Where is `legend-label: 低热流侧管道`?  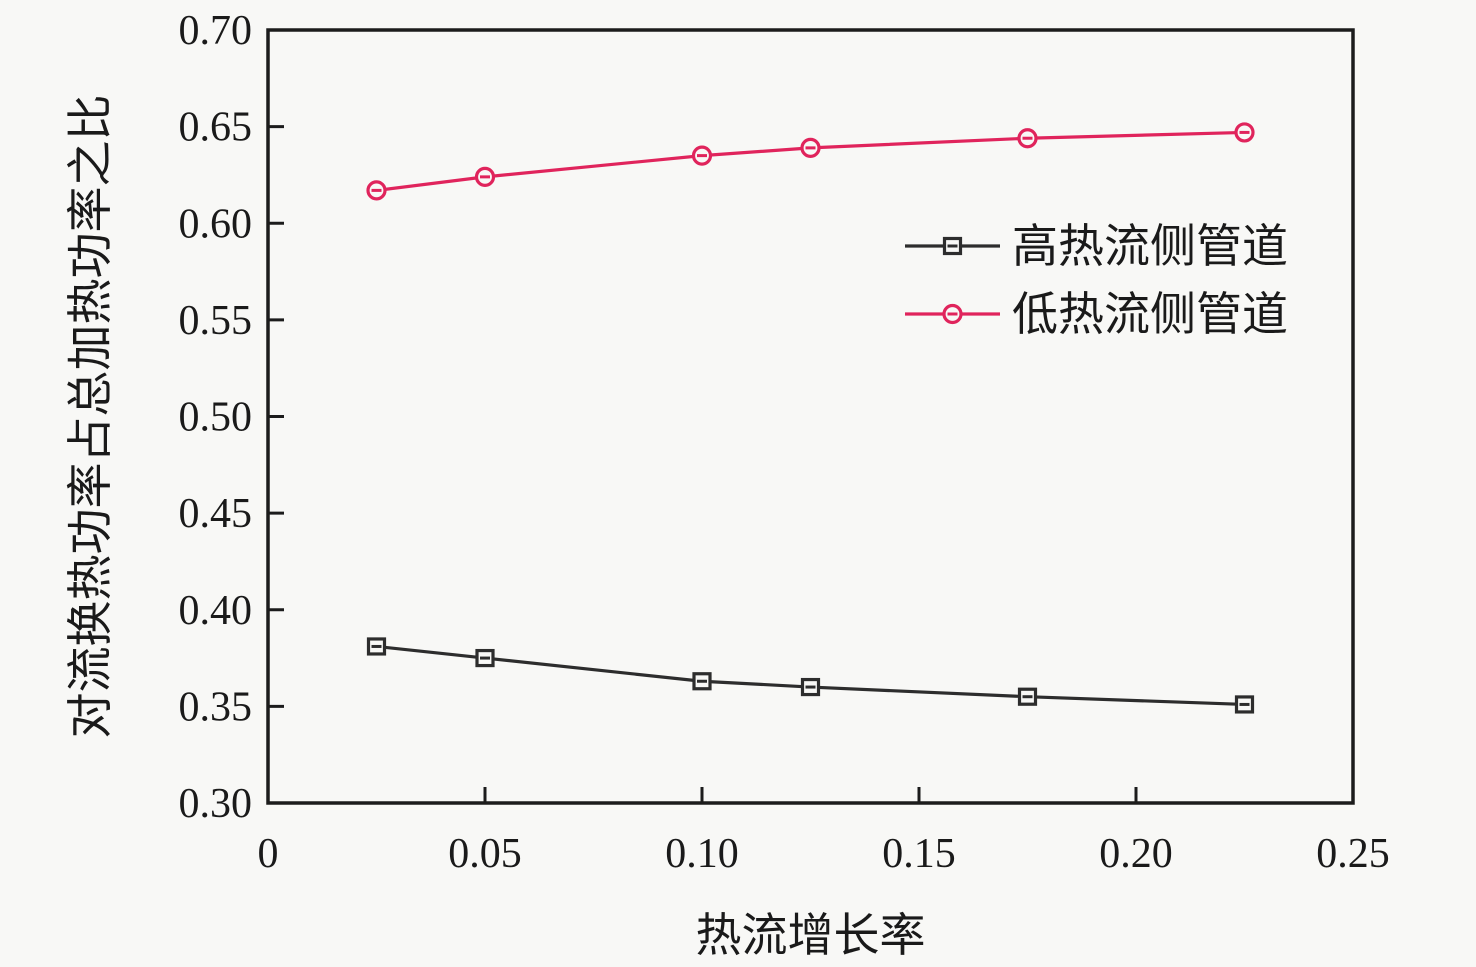
legend-label: 低热流侧管道 is located at coordinates (1150, 314).